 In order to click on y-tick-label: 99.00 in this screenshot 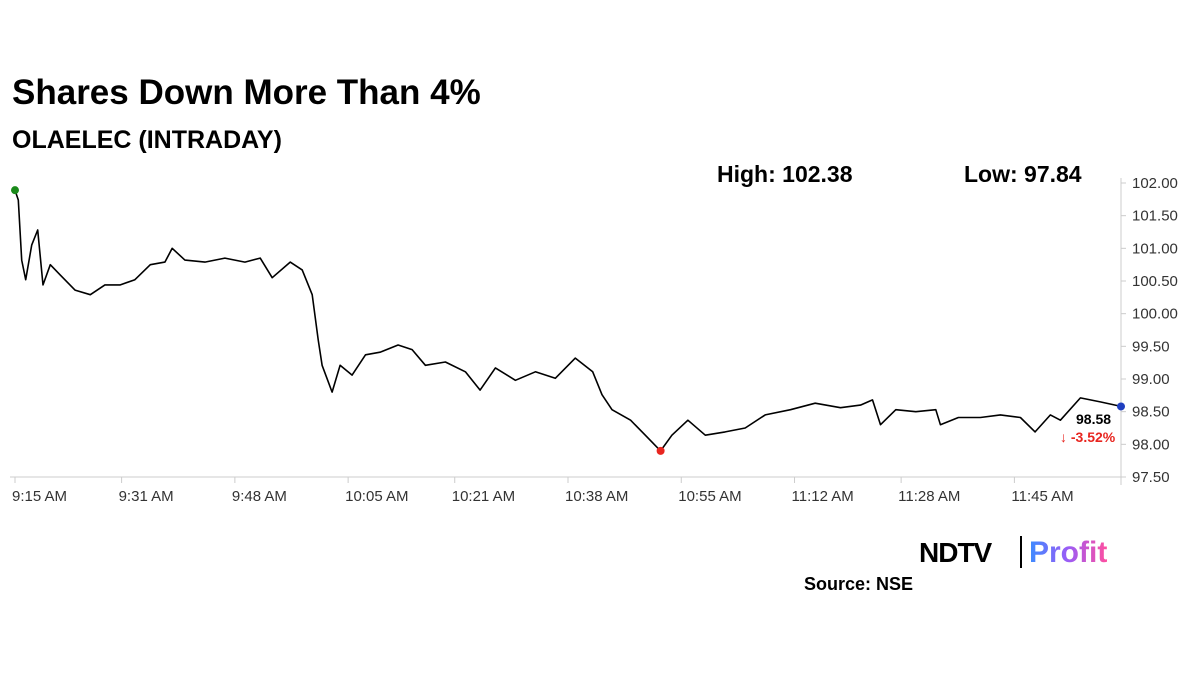, I will do `click(1151, 379)`.